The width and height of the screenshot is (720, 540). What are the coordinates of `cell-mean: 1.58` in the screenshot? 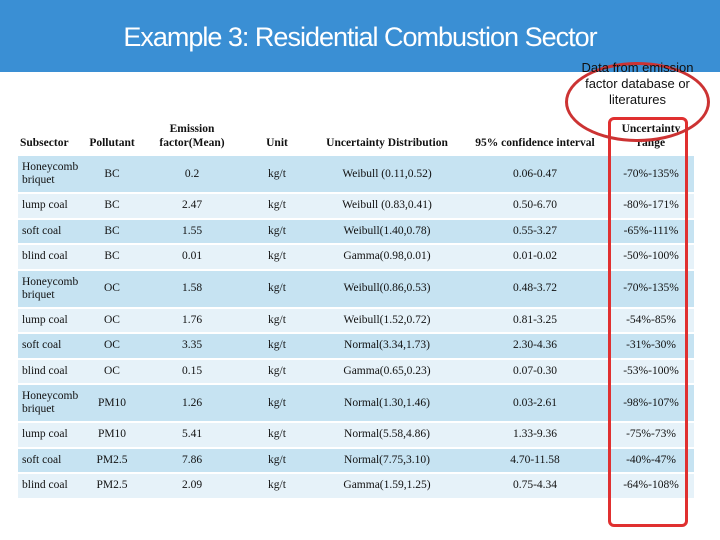 It's located at (192, 288).